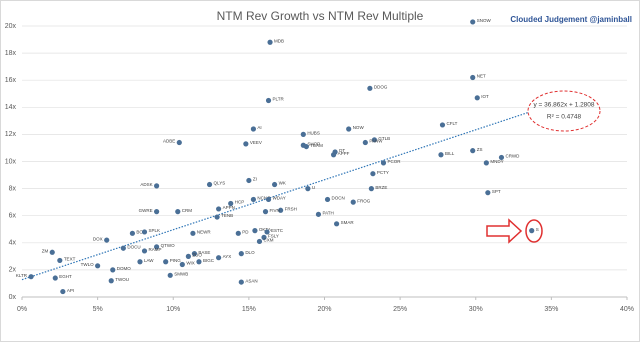 This screenshot has height=342, width=640. What do you see at coordinates (229, 207) in the screenshot?
I see `point-label: APPN` at bounding box center [229, 207].